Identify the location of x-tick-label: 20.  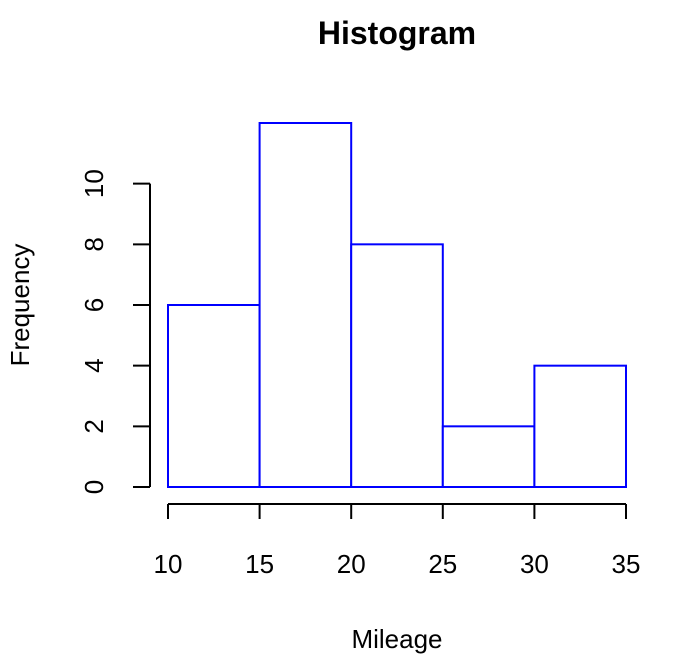
(351, 564).